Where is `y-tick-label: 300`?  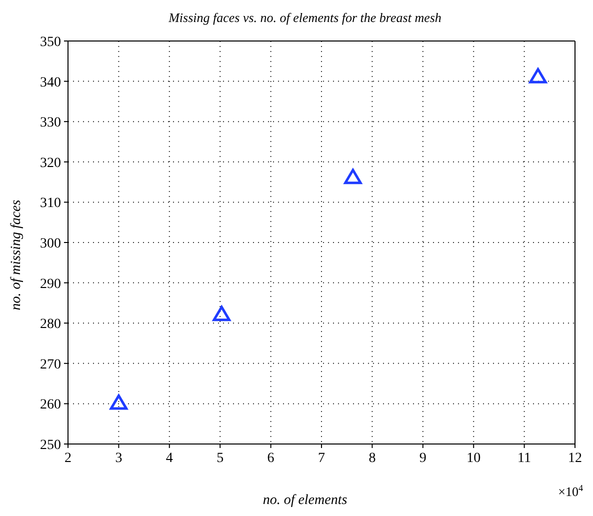
y-tick-label: 300 is located at coordinates (50, 244).